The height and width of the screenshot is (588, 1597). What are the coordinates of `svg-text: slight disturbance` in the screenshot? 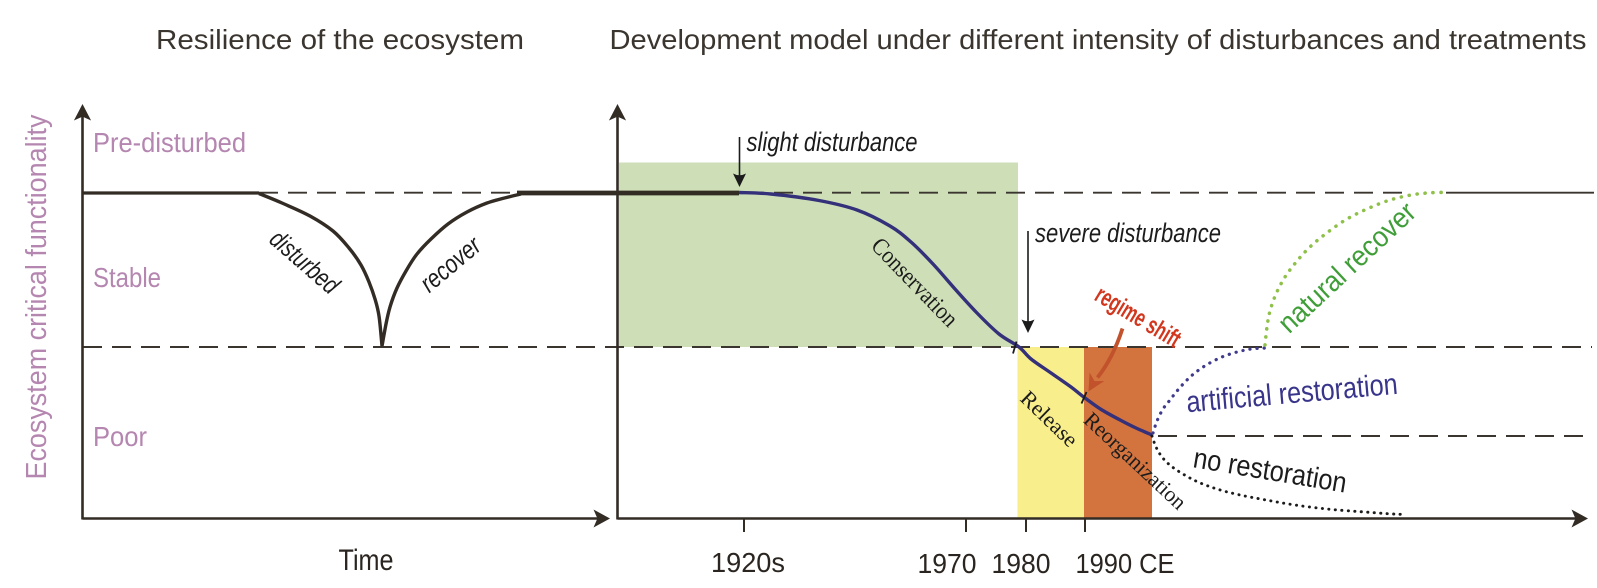 It's located at (832, 142).